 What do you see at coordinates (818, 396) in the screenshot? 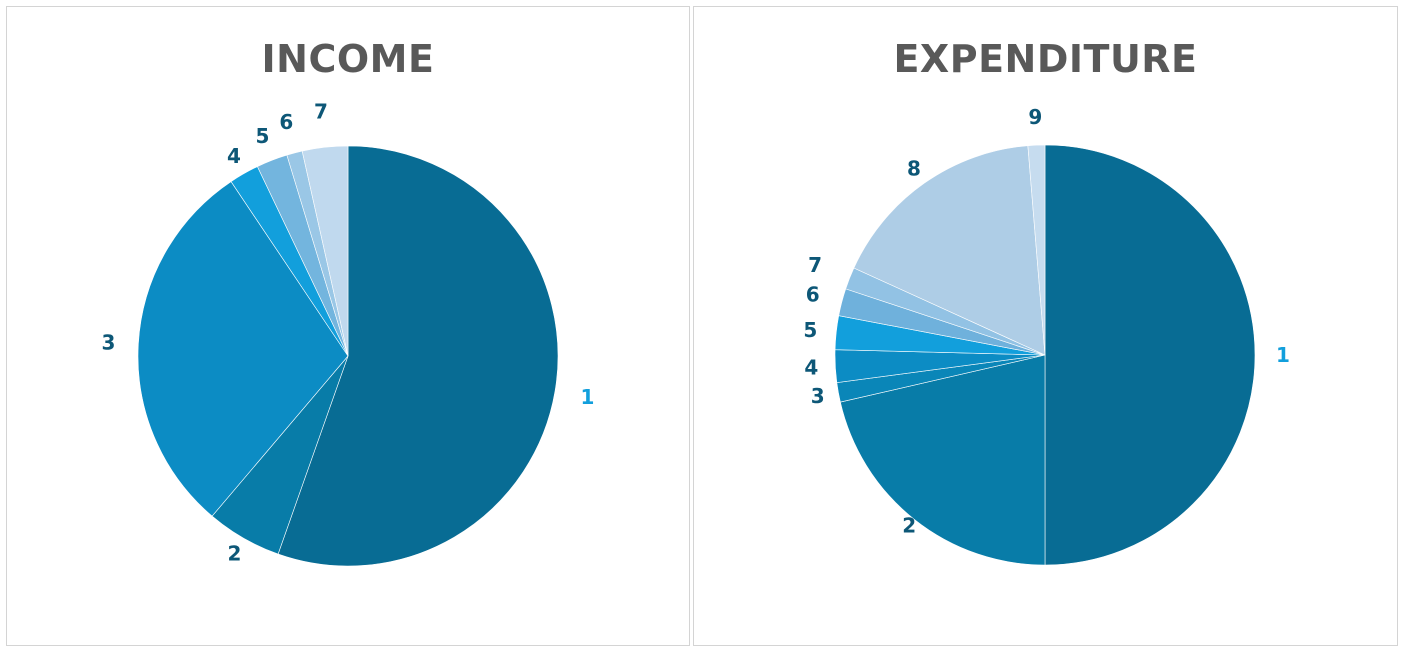
I see `expenditure-label-3: 3` at bounding box center [818, 396].